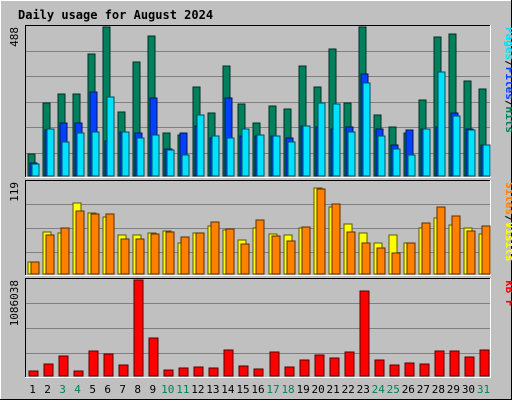 This screenshot has height=405, width=512. What do you see at coordinates (453, 389) in the screenshot?
I see `x-tick-label: 29` at bounding box center [453, 389].